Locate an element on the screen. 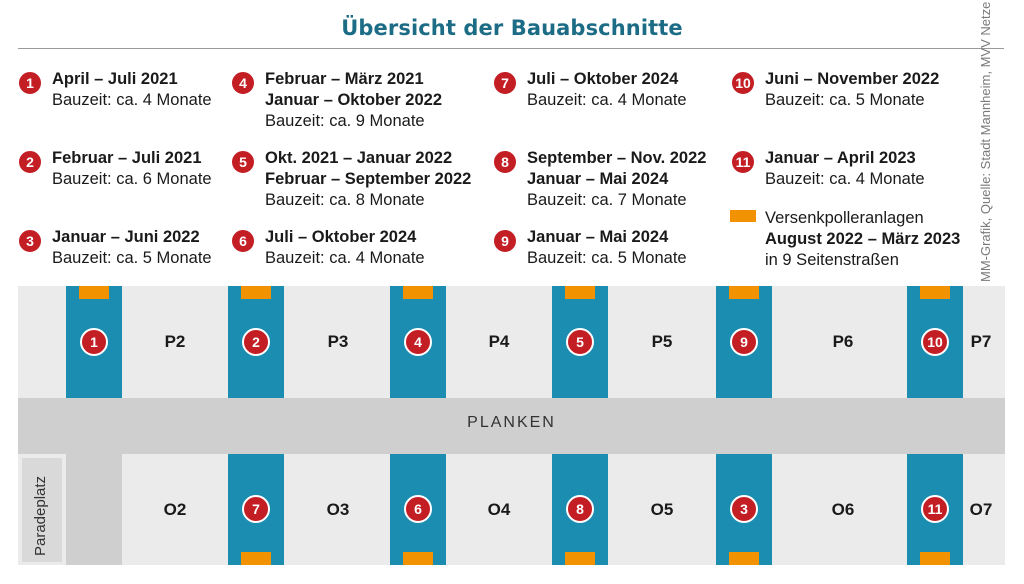 This screenshot has width=1024, height=584. planken-label: PLANKEN is located at coordinates (511, 422).